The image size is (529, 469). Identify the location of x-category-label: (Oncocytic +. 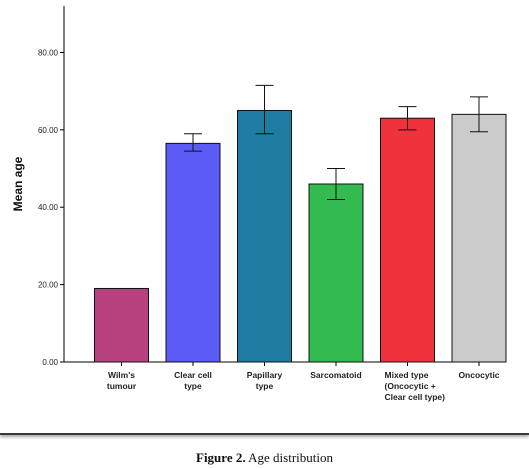
(410, 386).